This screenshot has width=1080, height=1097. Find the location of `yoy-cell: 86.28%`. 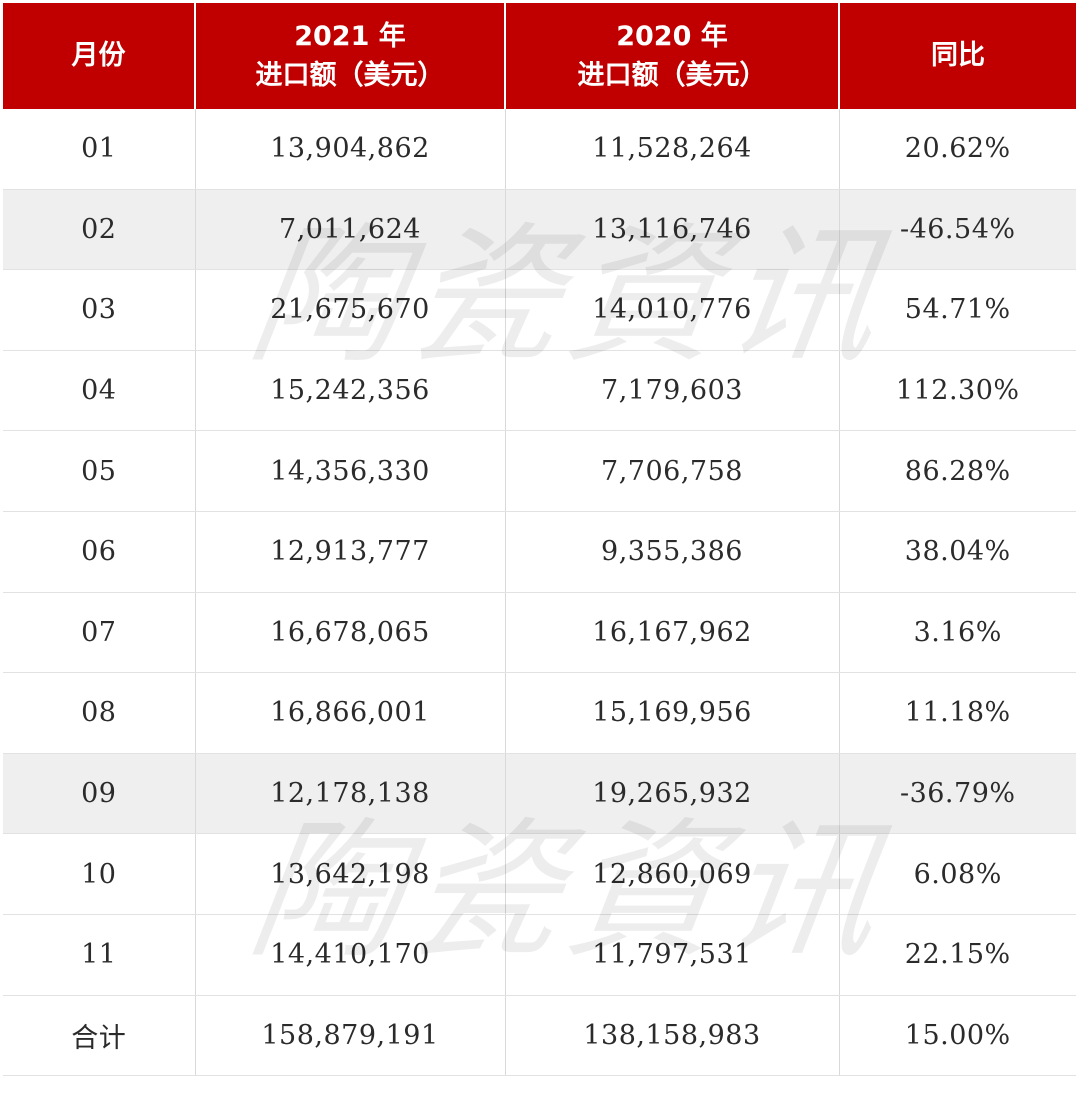

yoy-cell: 86.28% is located at coordinates (957, 471).